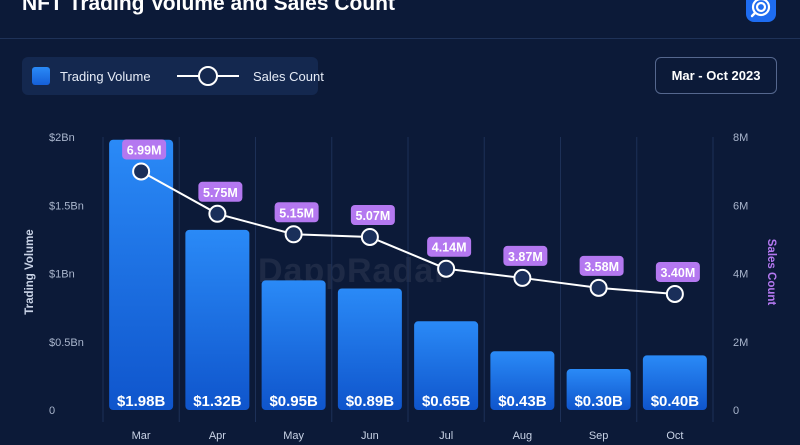 The width and height of the screenshot is (800, 445). What do you see at coordinates (208, 7) in the screenshot?
I see `page-title: NFT Trading Volume and Sales Count` at bounding box center [208, 7].